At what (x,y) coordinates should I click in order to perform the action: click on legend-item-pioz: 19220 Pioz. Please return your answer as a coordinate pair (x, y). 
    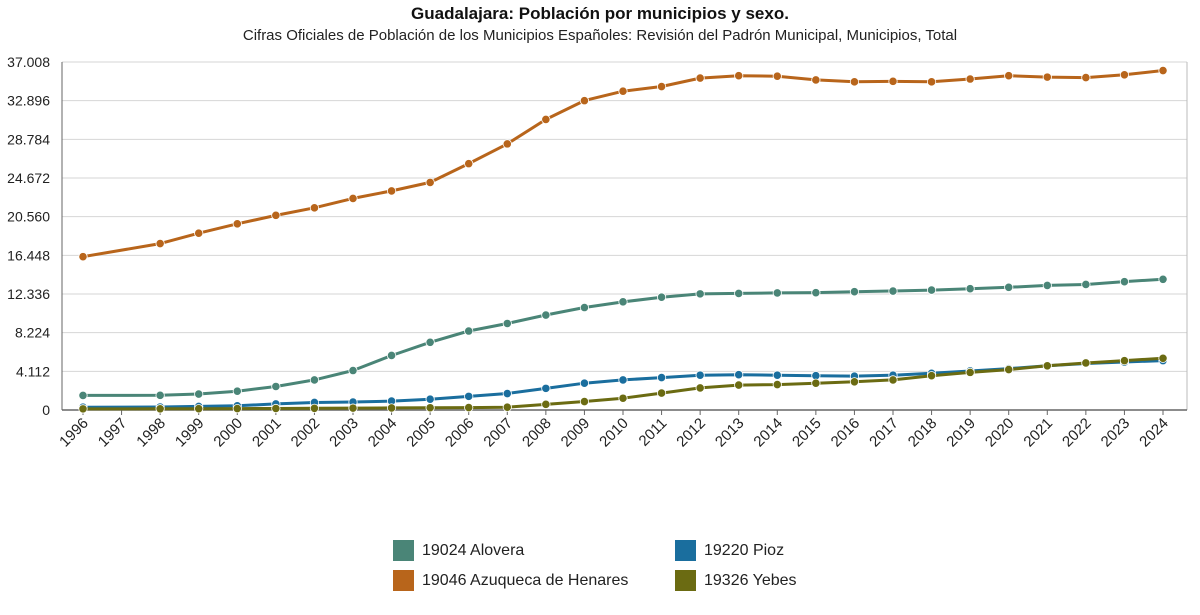
    Looking at the image, I should click on (729, 550).